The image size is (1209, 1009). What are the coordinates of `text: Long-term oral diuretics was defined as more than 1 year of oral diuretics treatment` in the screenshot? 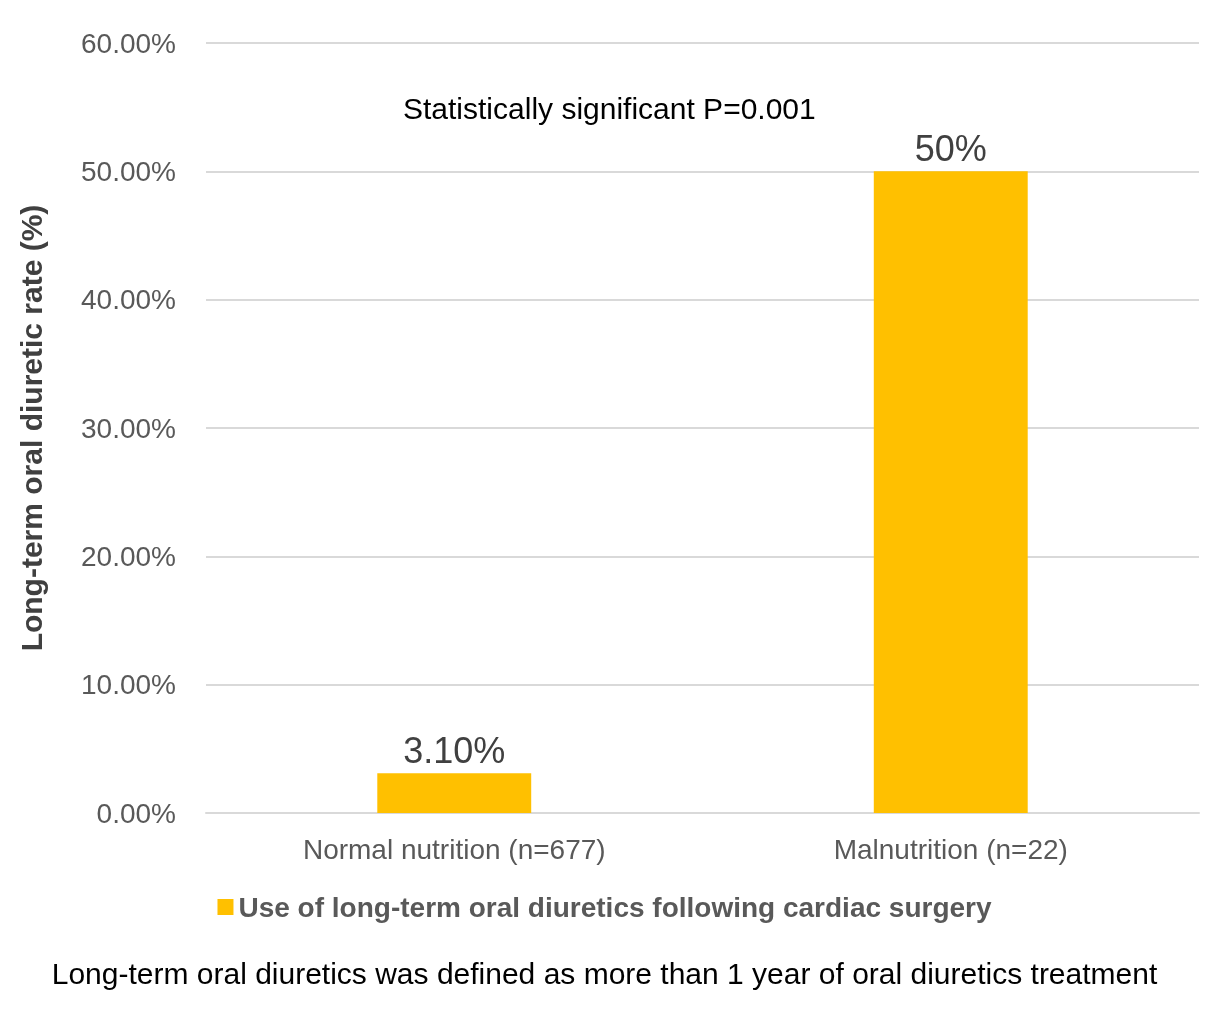 It's located at (604, 973).